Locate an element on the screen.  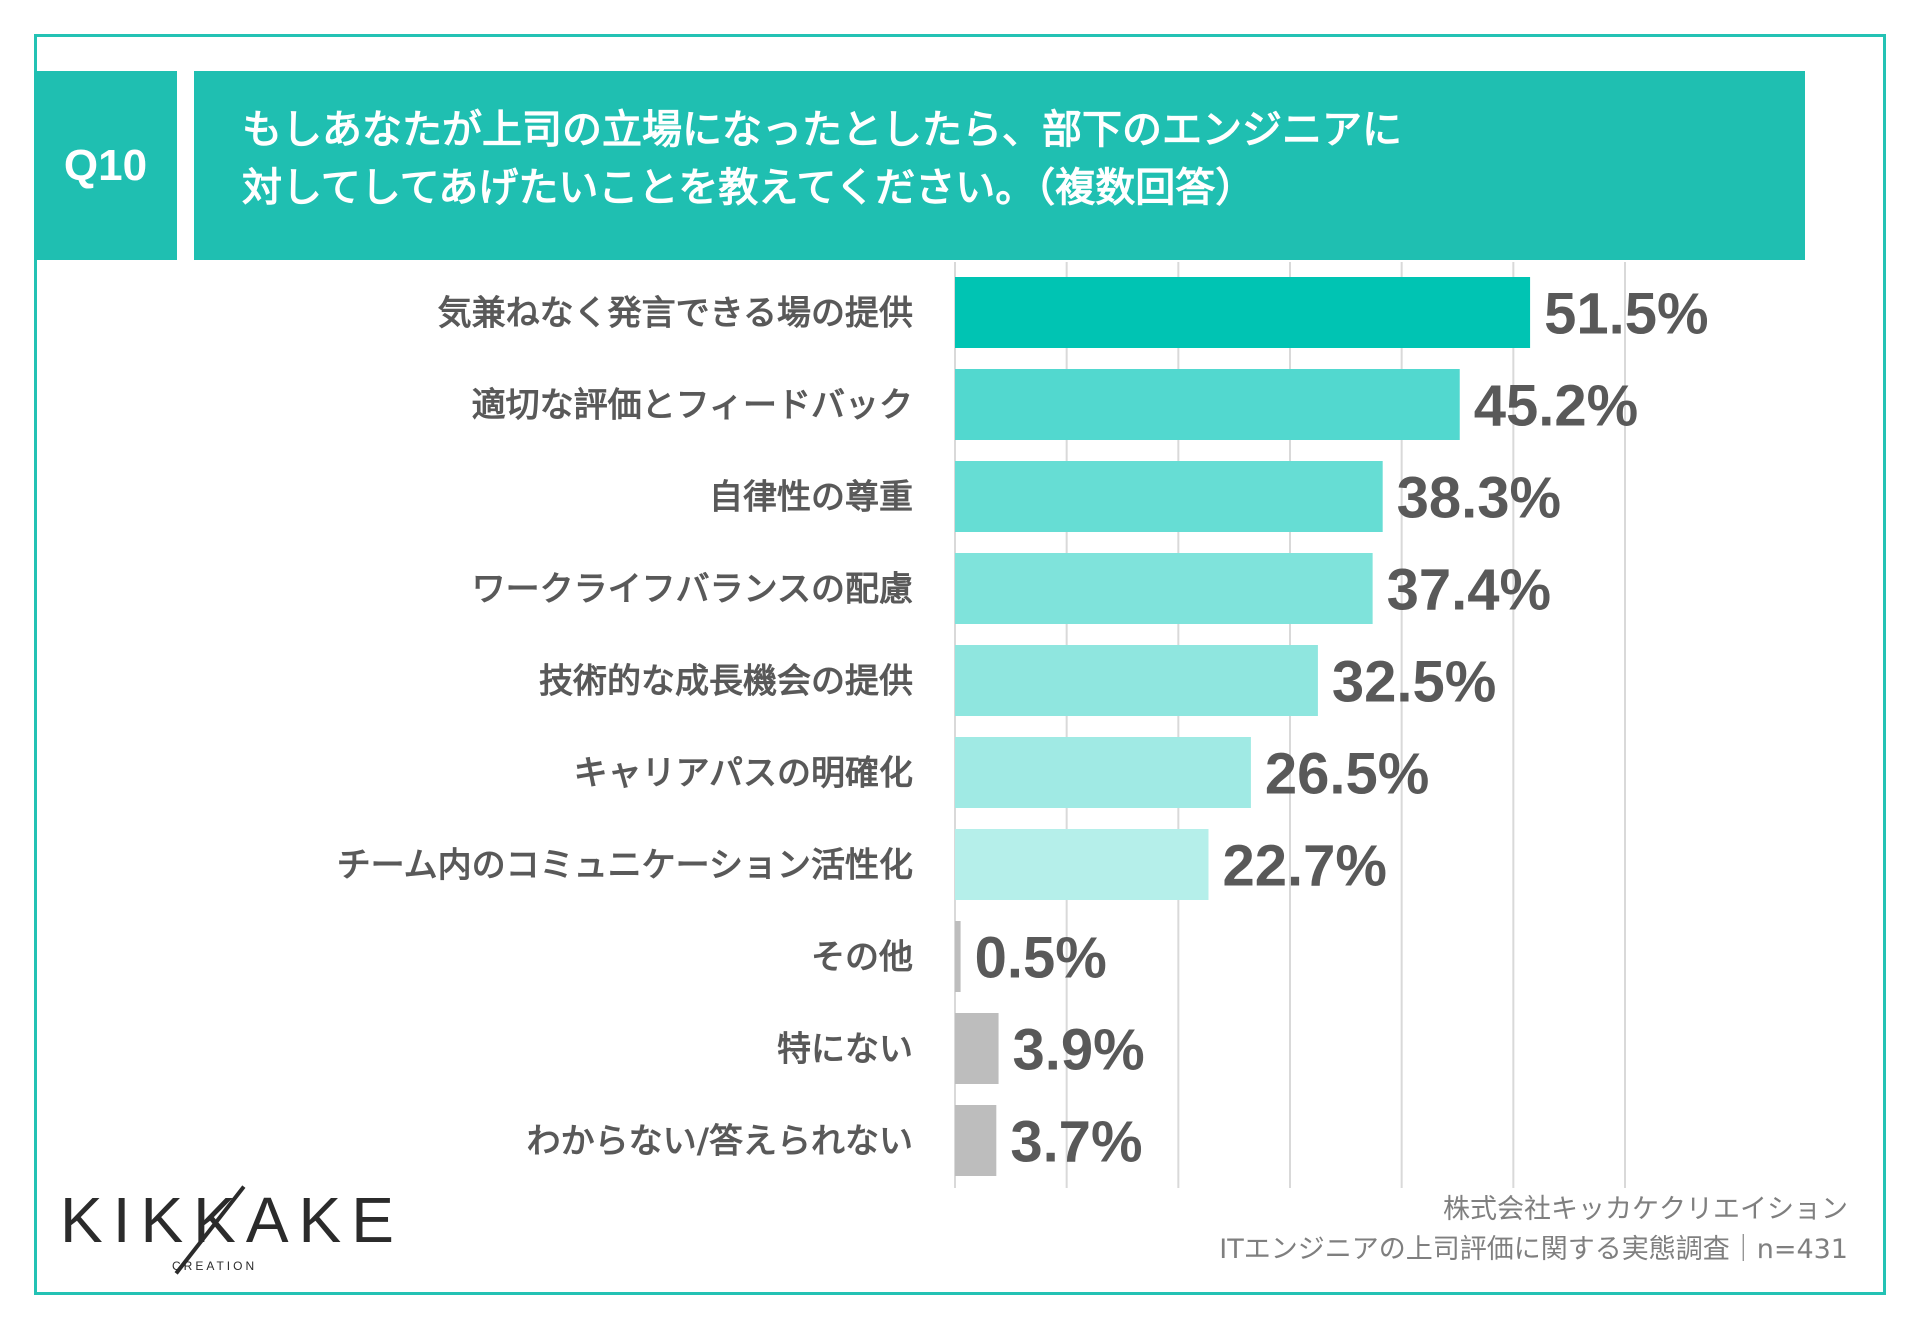
company-logo: KIKKAKE CREATION is located at coordinates (227, 1229).